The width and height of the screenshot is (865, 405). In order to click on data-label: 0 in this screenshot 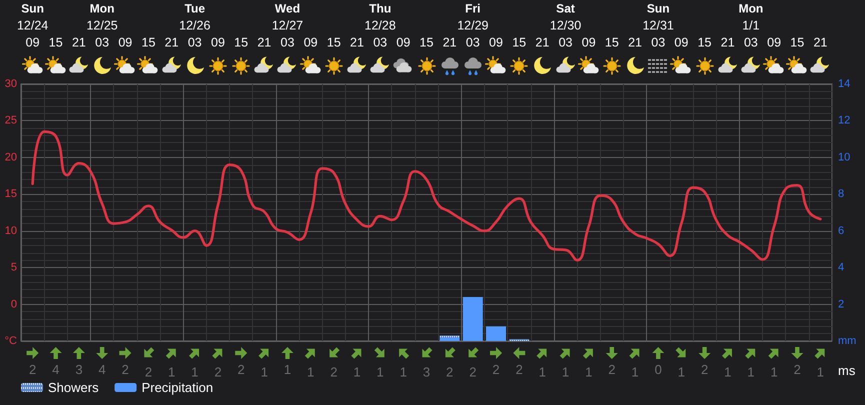, I will do `click(658, 369)`.